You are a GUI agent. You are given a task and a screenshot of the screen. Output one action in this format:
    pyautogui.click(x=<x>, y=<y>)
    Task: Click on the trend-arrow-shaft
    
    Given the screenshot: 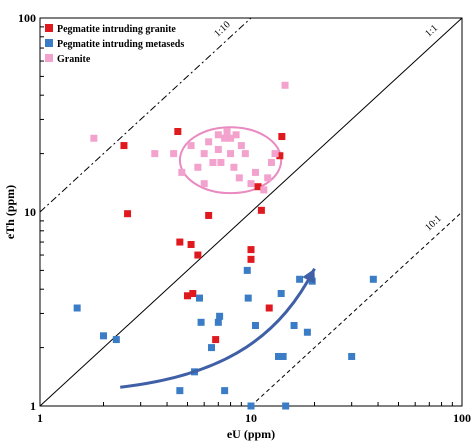 What is the action you would take?
    pyautogui.click(x=218, y=328)
    